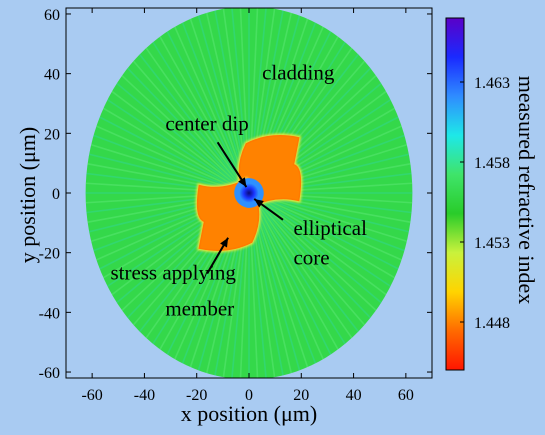 This screenshot has width=545, height=435. I want to click on x-tick-label: -20, so click(196, 395).